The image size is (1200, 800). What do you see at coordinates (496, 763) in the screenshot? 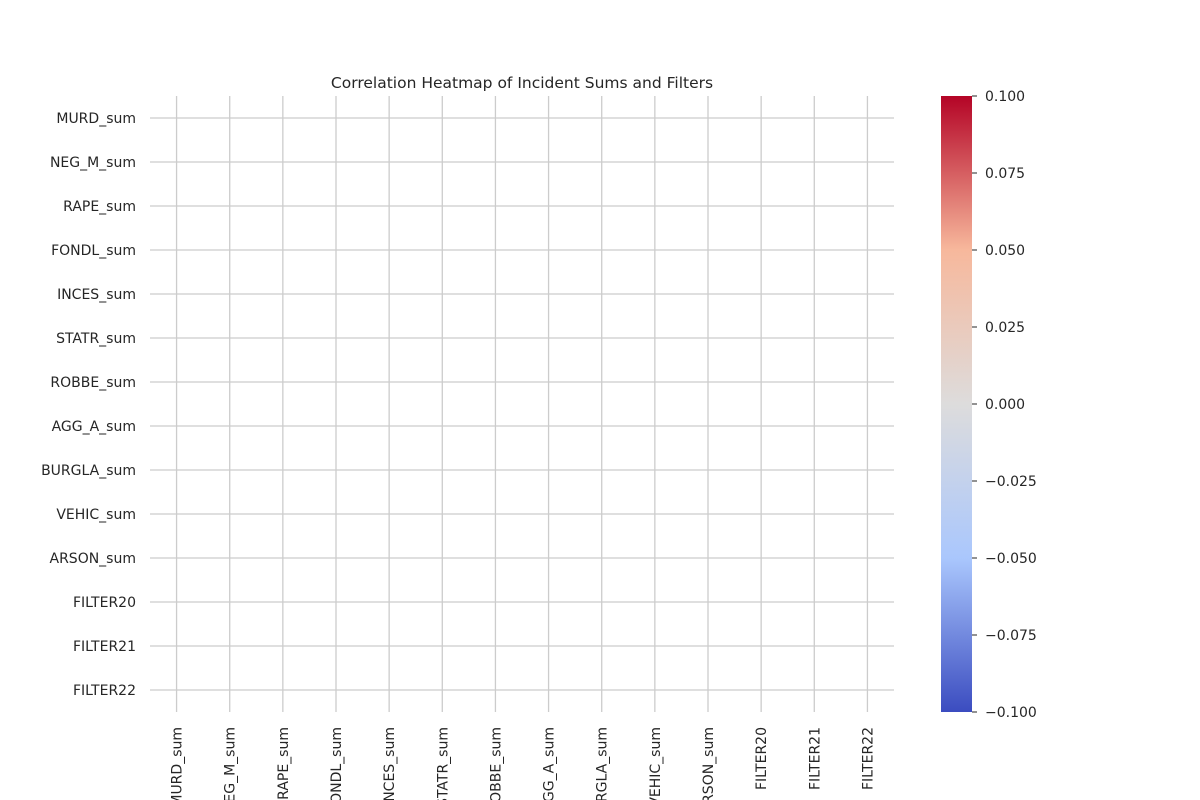
I see `x-tick-label: ROBBE_sum` at bounding box center [496, 763].